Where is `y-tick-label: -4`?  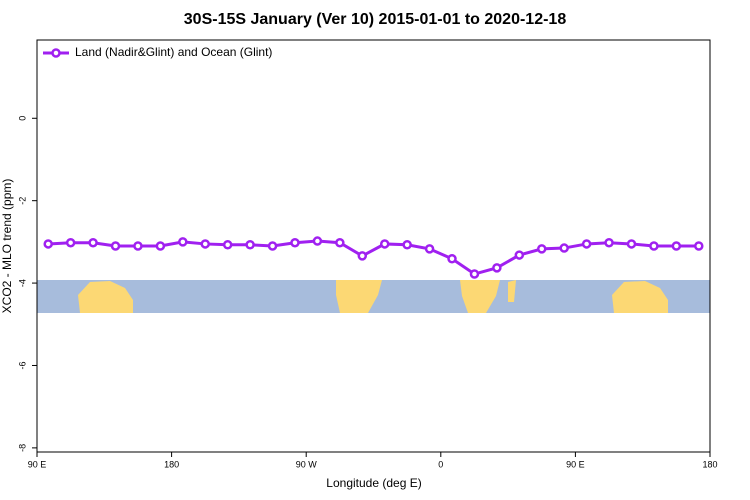
y-tick-label: -4 is located at coordinates (22, 283).